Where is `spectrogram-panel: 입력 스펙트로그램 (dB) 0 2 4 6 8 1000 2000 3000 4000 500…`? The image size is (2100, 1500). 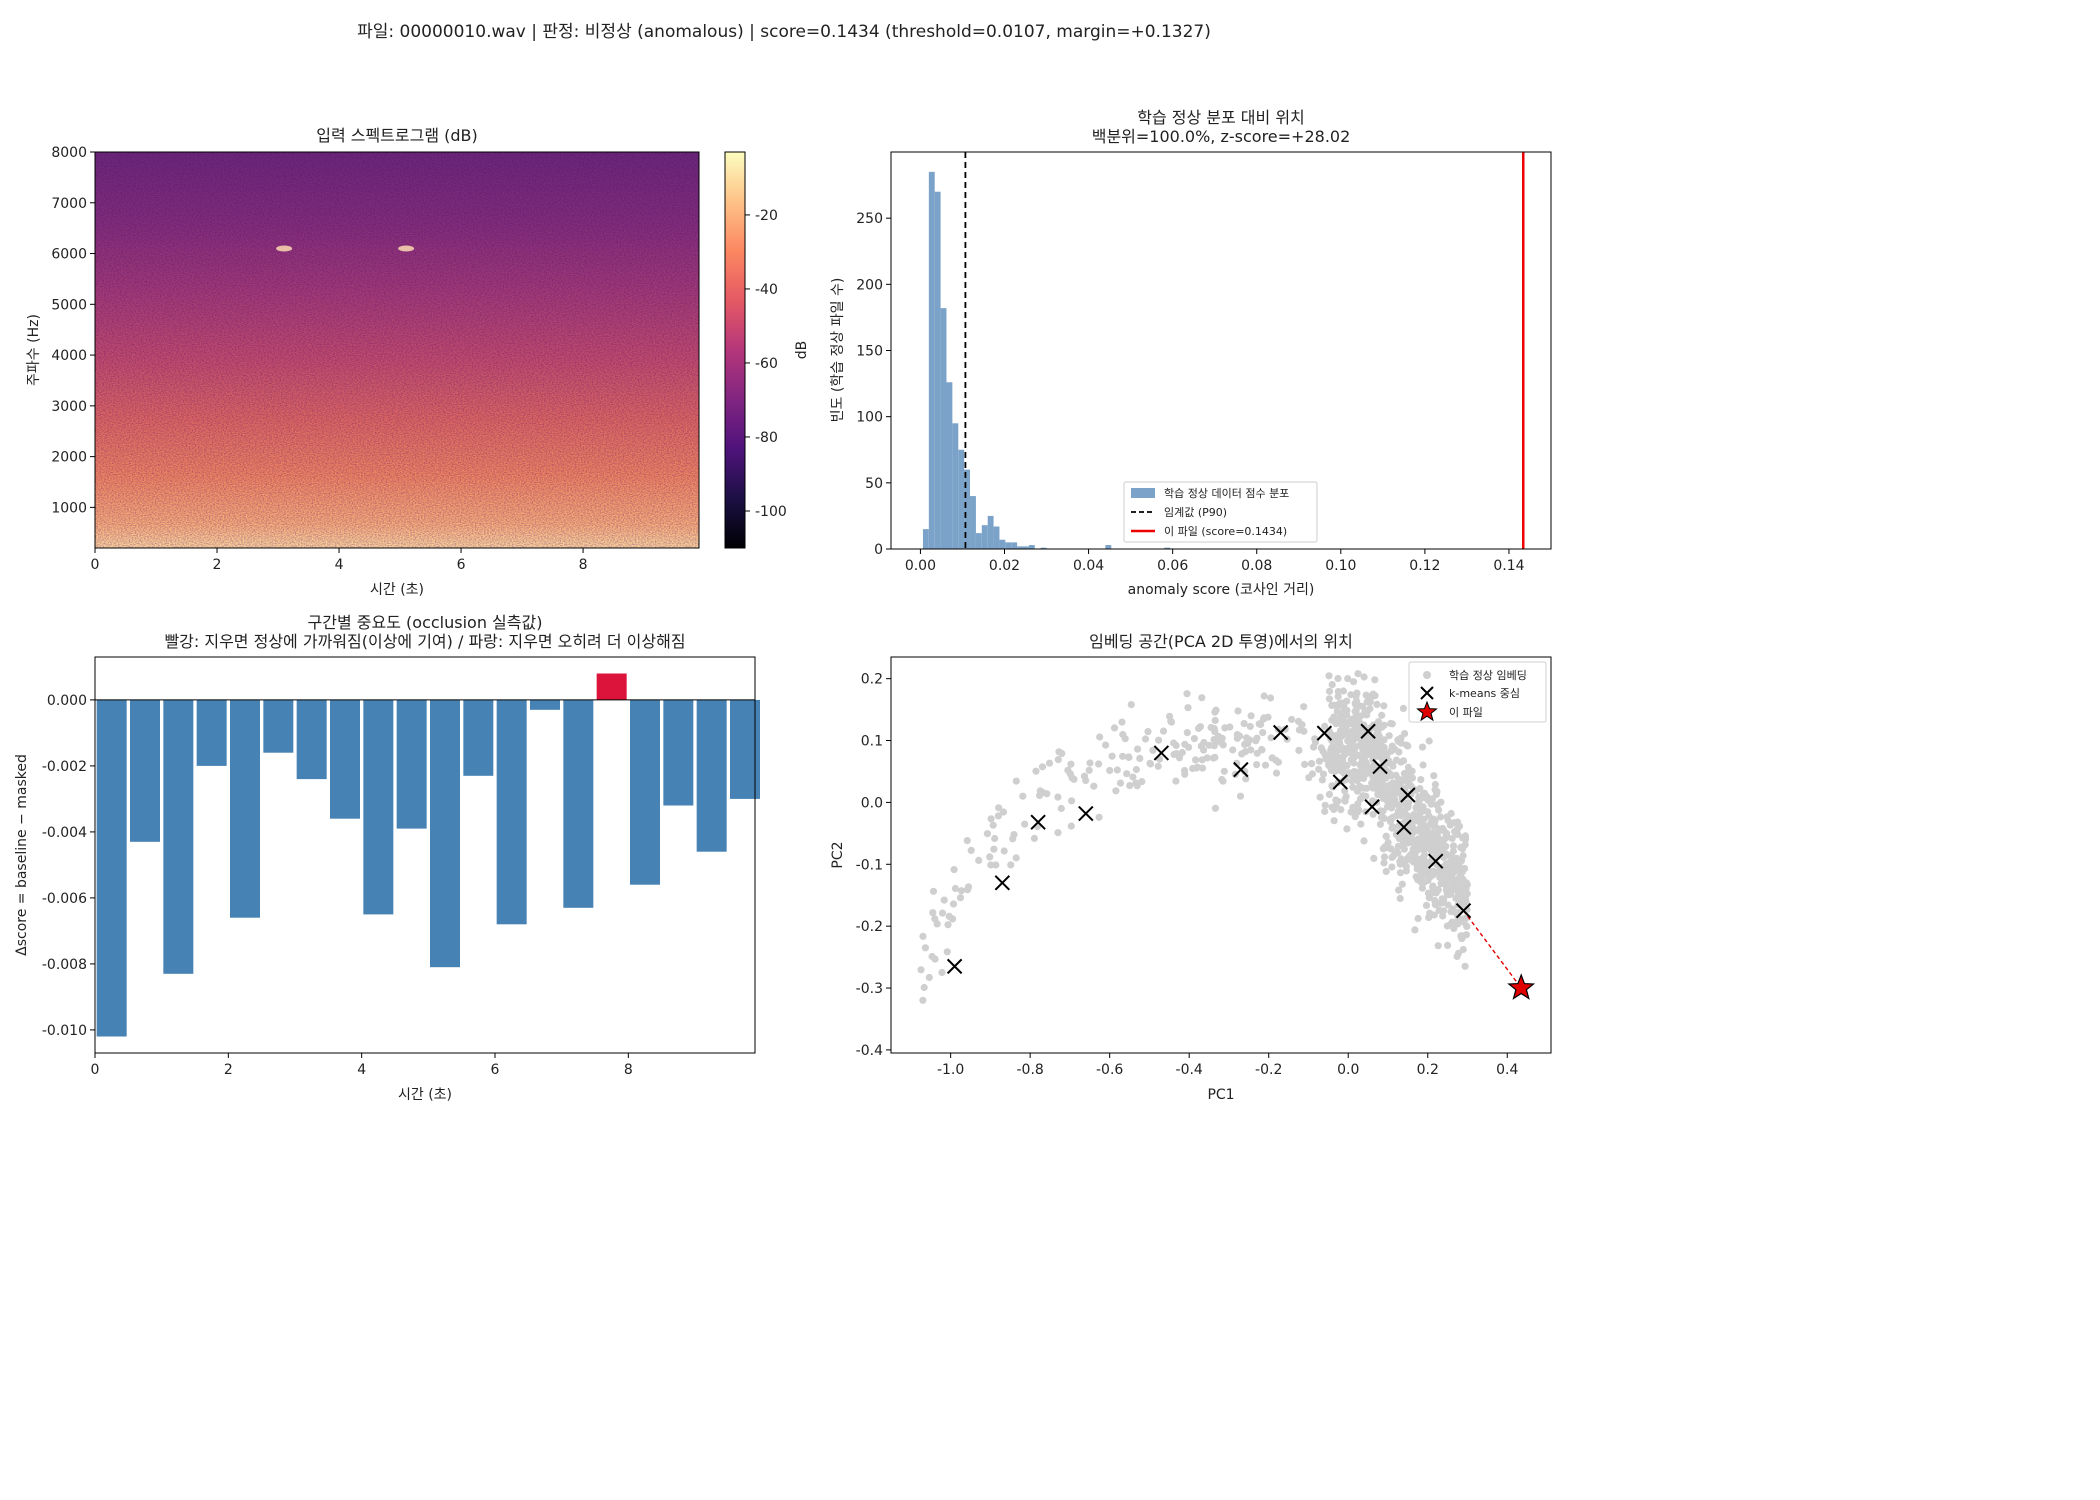 spectrogram-panel: 입력 스펙트로그램 (dB) 0 2 4 6 8 1000 2000 3000 4000 500… is located at coordinates (418, 362).